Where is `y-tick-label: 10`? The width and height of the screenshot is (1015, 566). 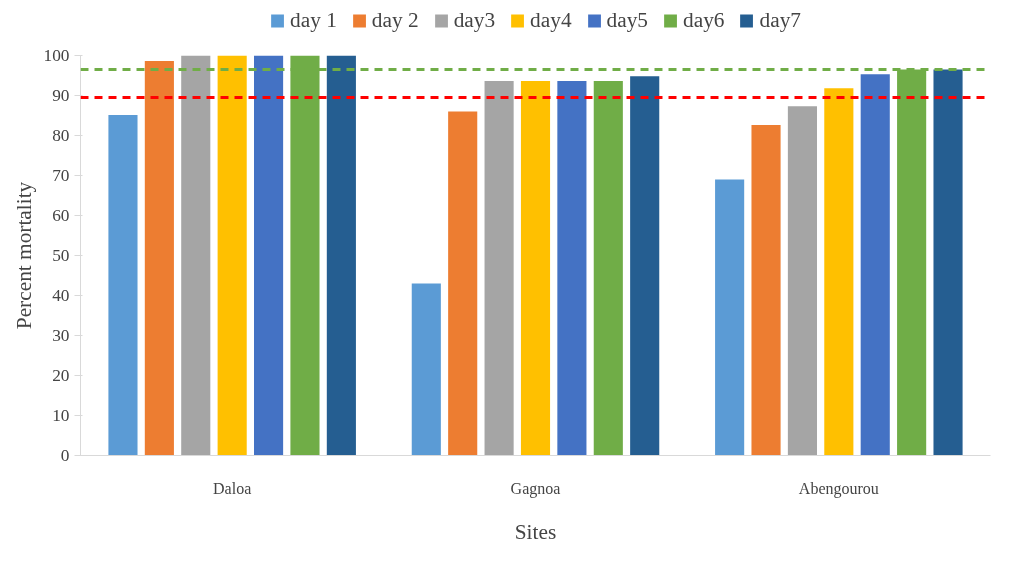
y-tick-label: 10 is located at coordinates (61, 415).